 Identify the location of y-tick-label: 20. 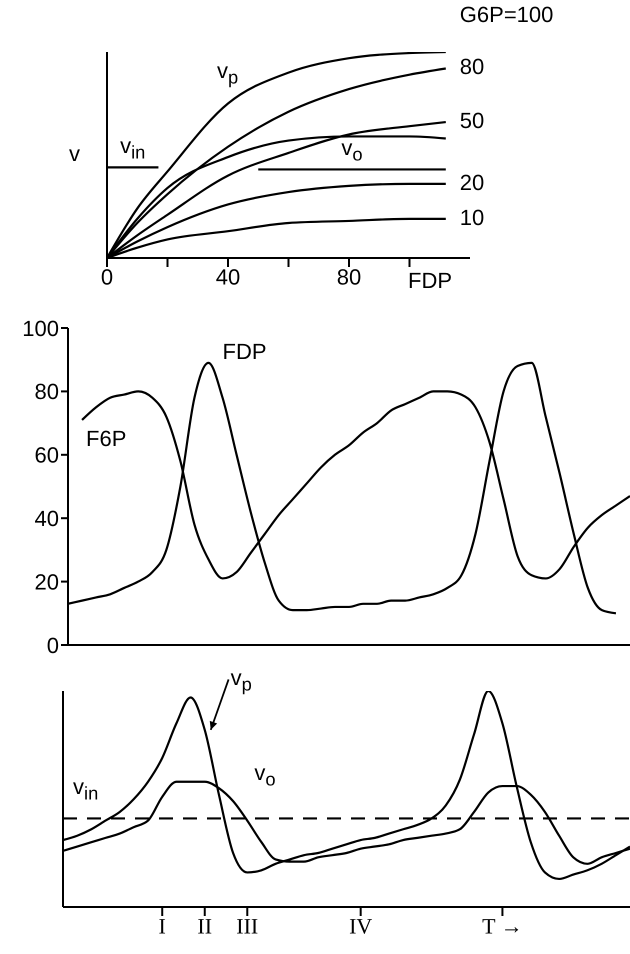
(46, 581).